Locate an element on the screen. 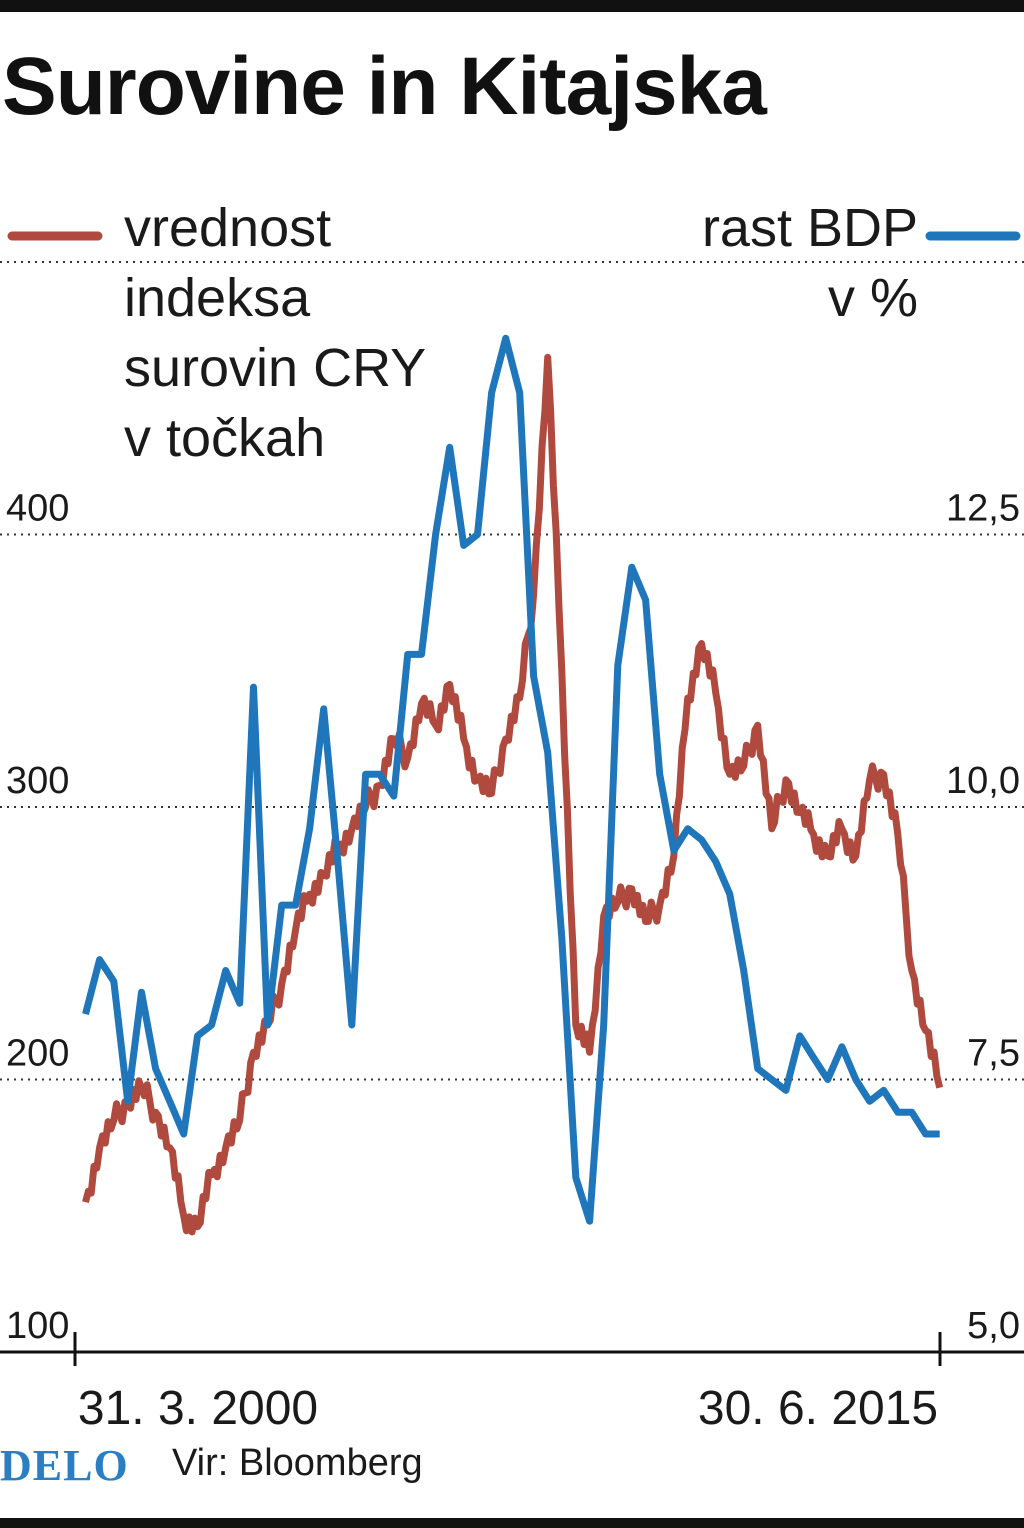  left-tick-label: 300 is located at coordinates (37, 781).